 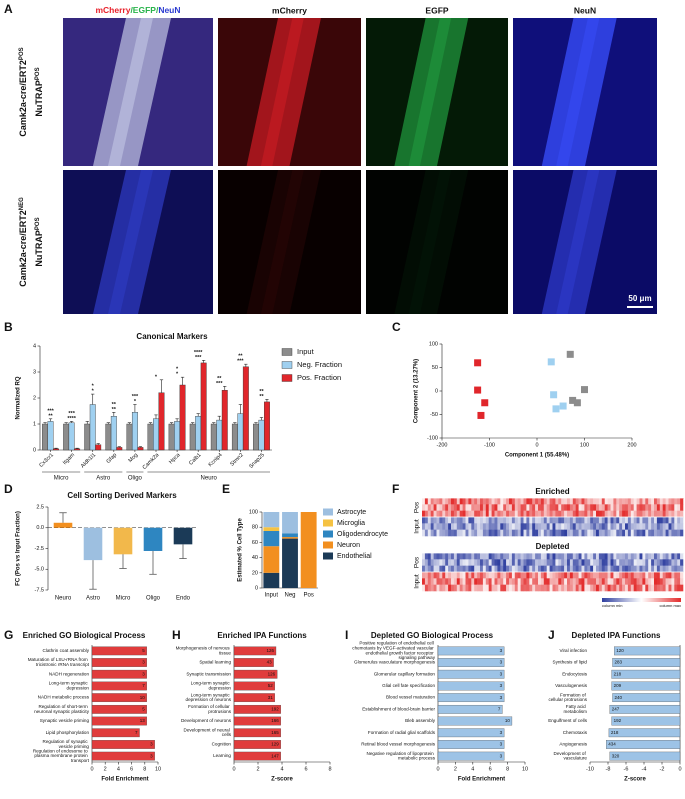 I want to click on x-tick-label: -8, so click(x=608, y=769).